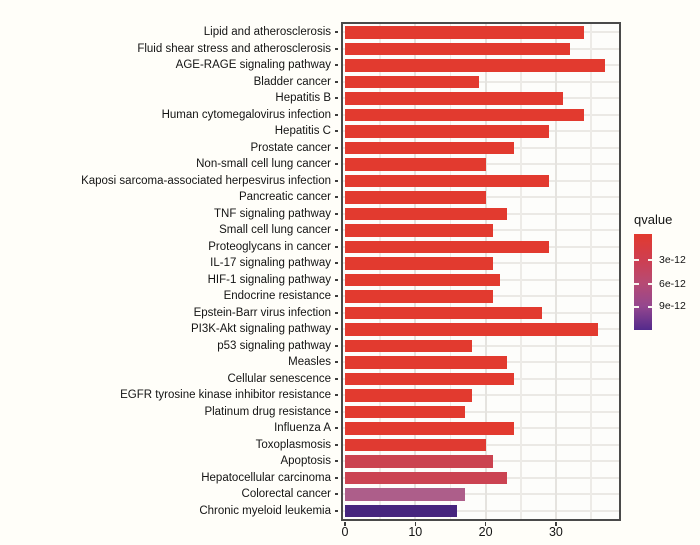  Describe the element at coordinates (274, 345) in the screenshot. I see `category-label: p53 signaling pathway` at that location.